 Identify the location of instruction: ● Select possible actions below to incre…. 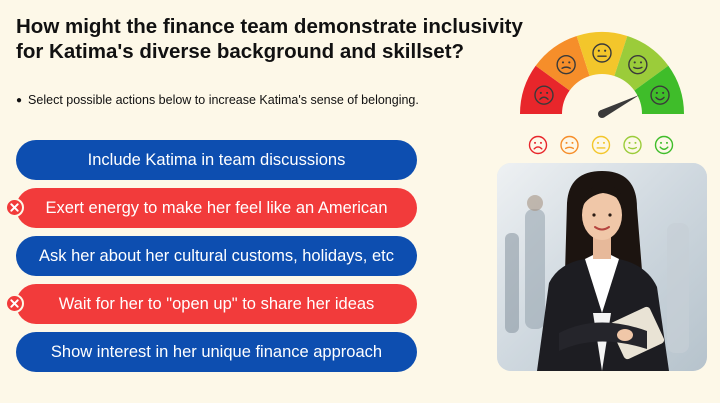
(217, 100).